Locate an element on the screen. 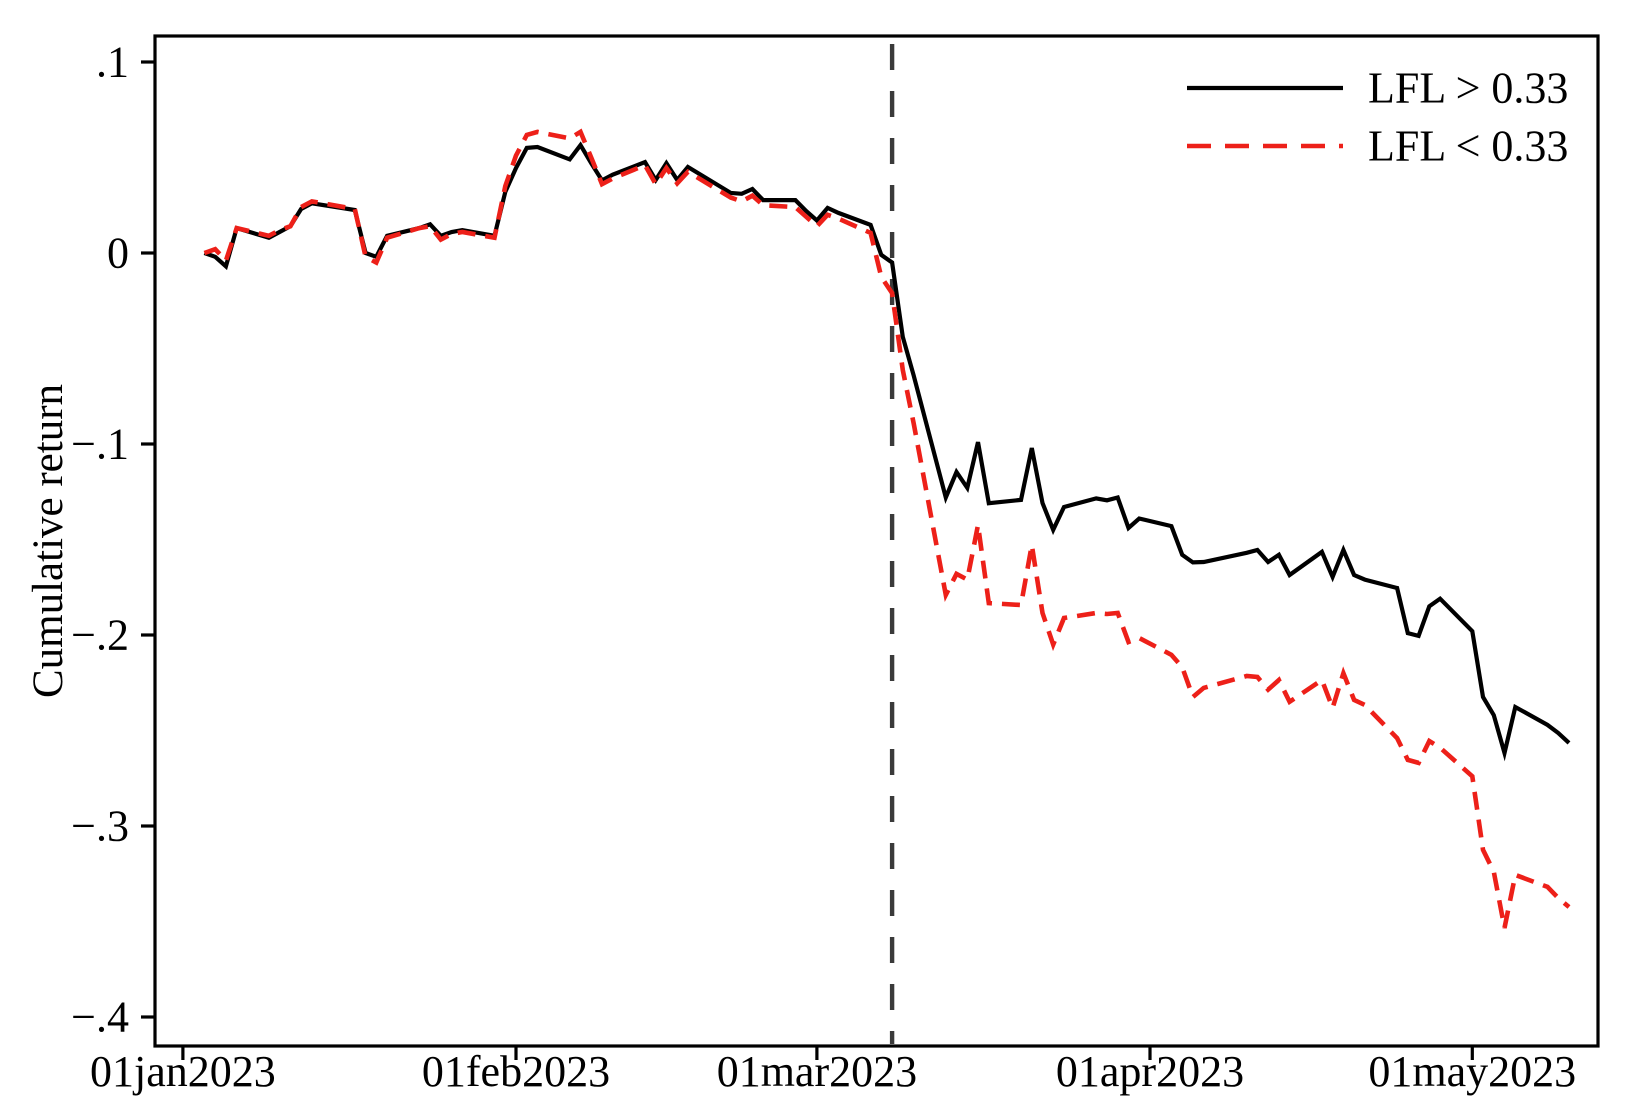  x-tick-label: 01jan2023 is located at coordinates (183, 1071).